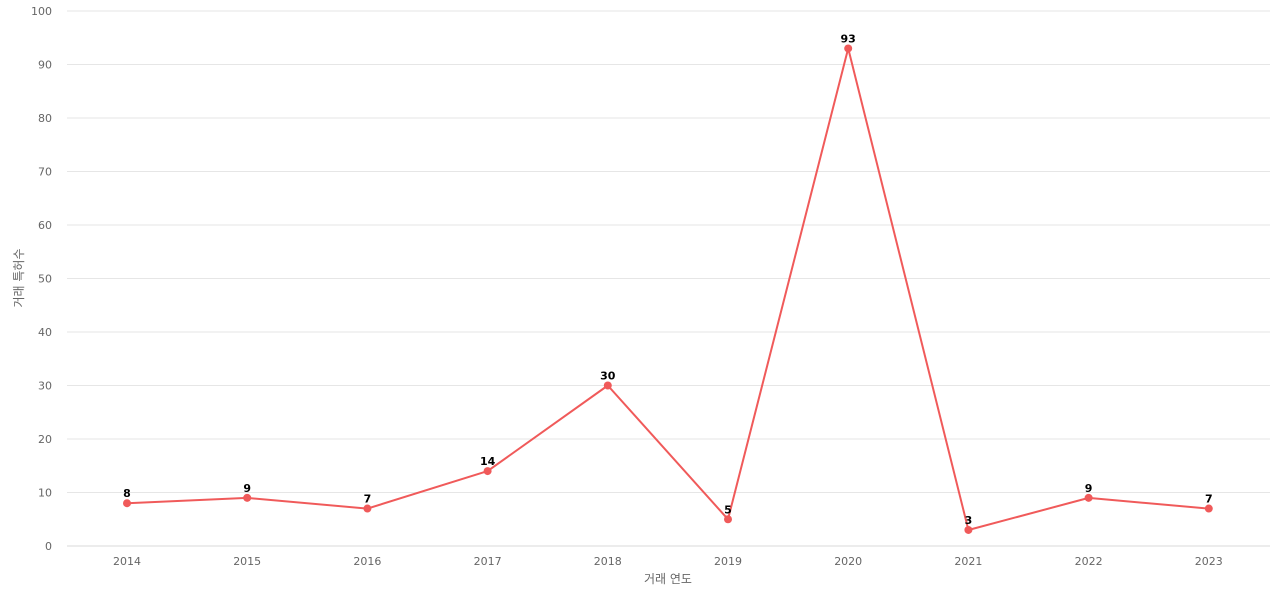  Describe the element at coordinates (45, 493) in the screenshot. I see `y-tick-label: 10` at that location.